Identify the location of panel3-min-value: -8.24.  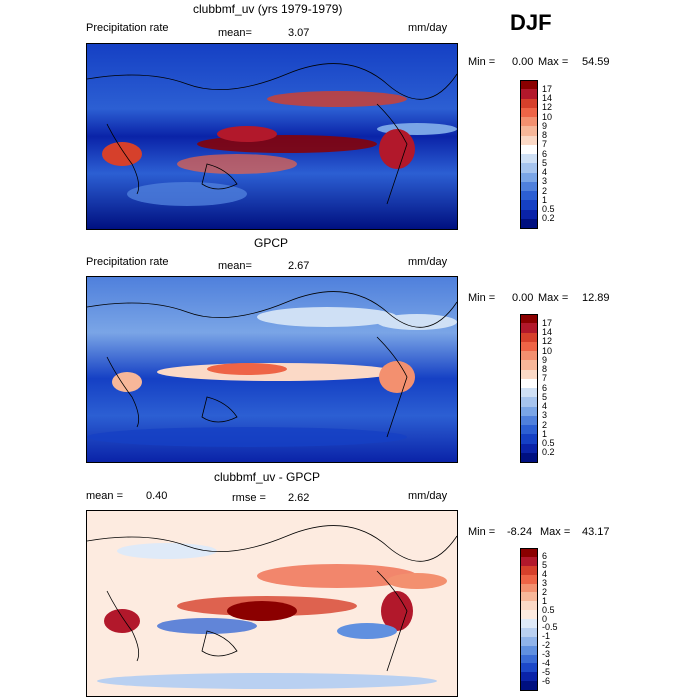
(520, 532).